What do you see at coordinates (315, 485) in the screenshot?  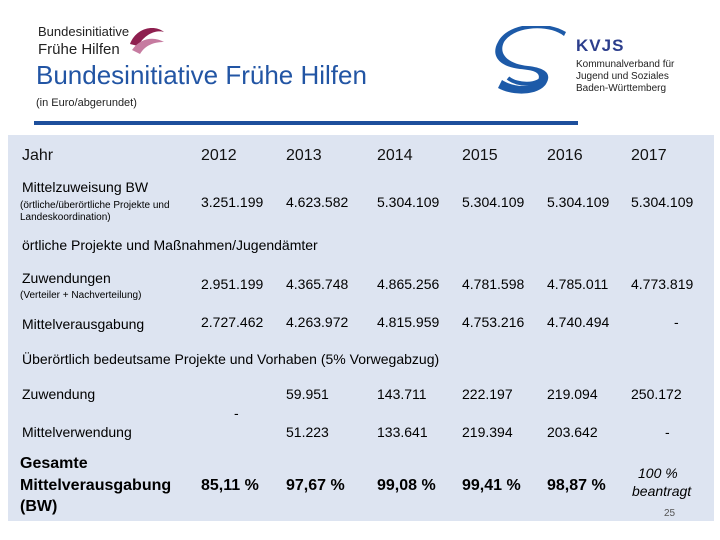 I see `cell-gesamt: 97,67 %` at bounding box center [315, 485].